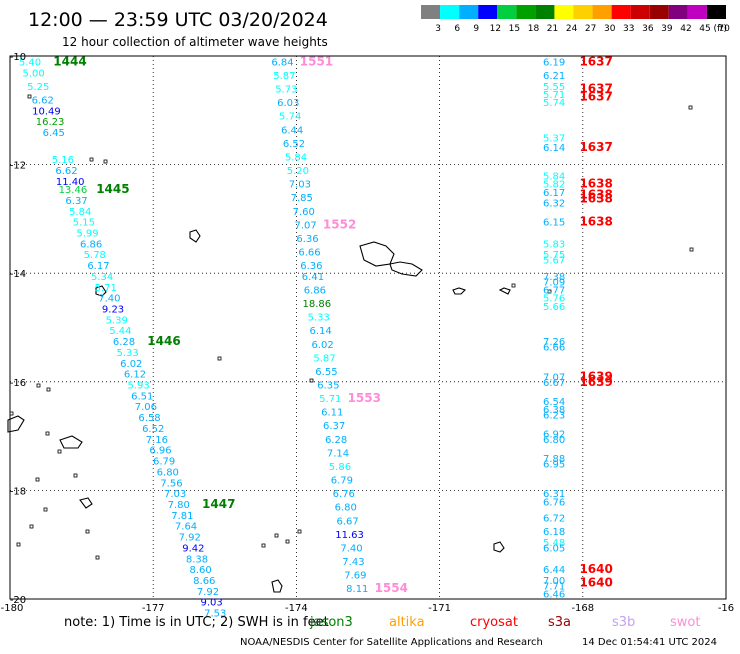 The width and height of the screenshot is (740, 654). Describe the element at coordinates (171, 483) in the screenshot. I see `wave-height-label: 7.56` at that location.